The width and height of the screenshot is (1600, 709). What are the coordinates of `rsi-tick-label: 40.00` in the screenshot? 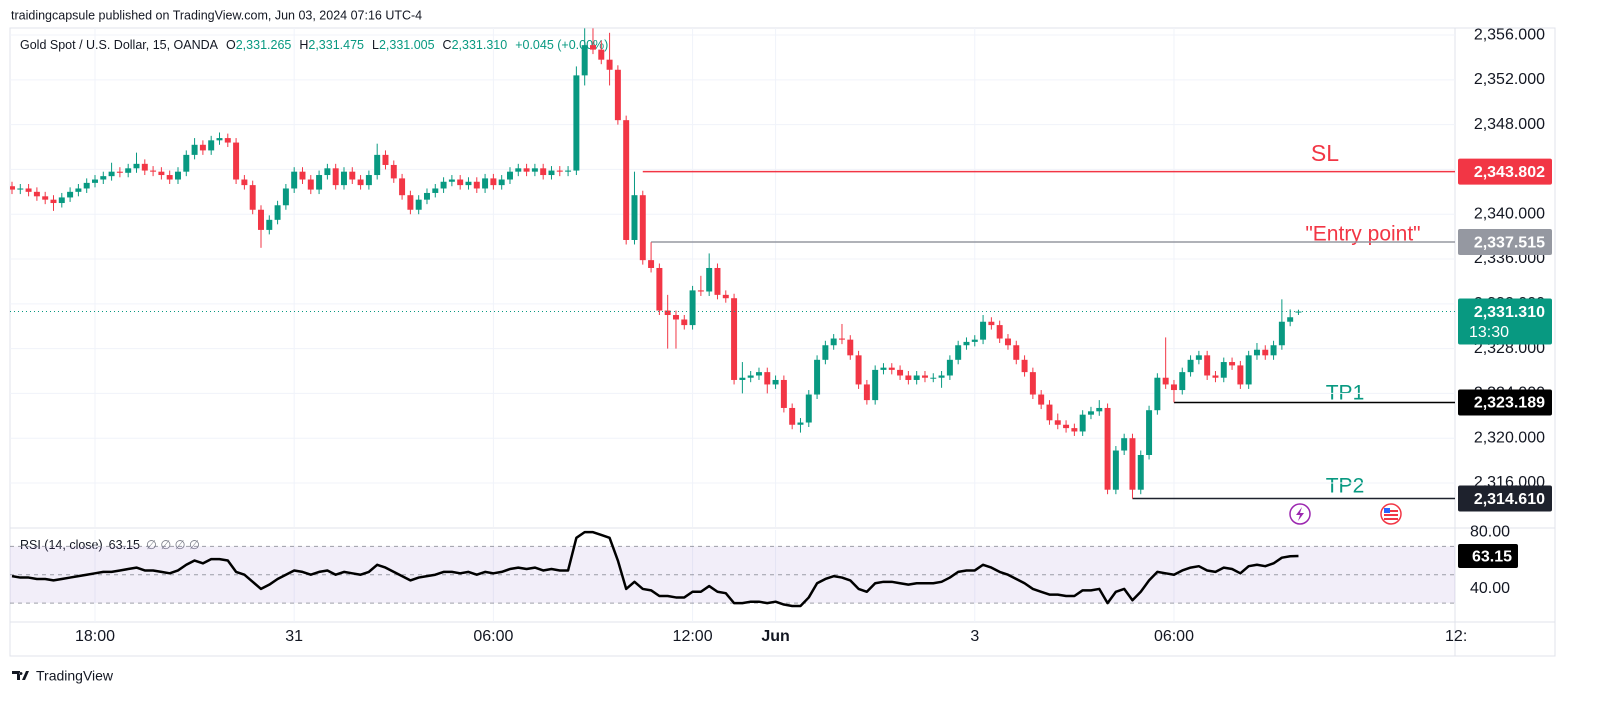 It's located at (1490, 588).